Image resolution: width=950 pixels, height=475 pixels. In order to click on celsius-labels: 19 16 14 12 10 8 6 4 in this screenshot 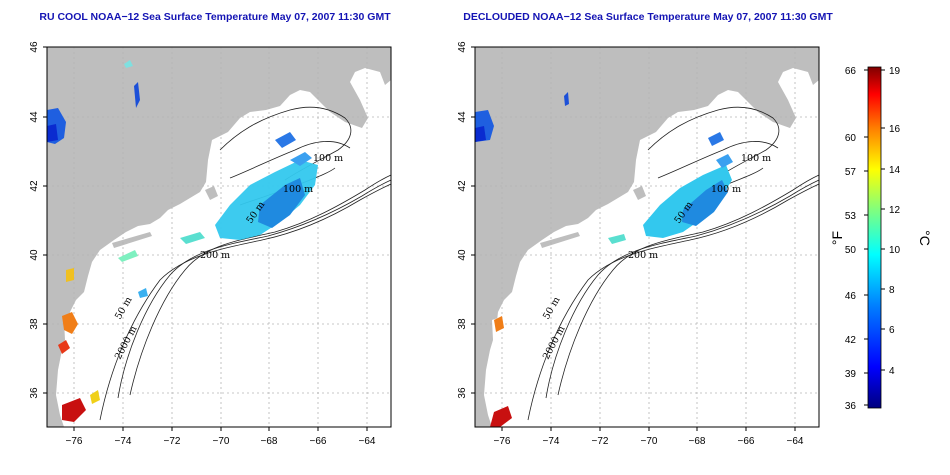, I will do `click(895, 221)`.